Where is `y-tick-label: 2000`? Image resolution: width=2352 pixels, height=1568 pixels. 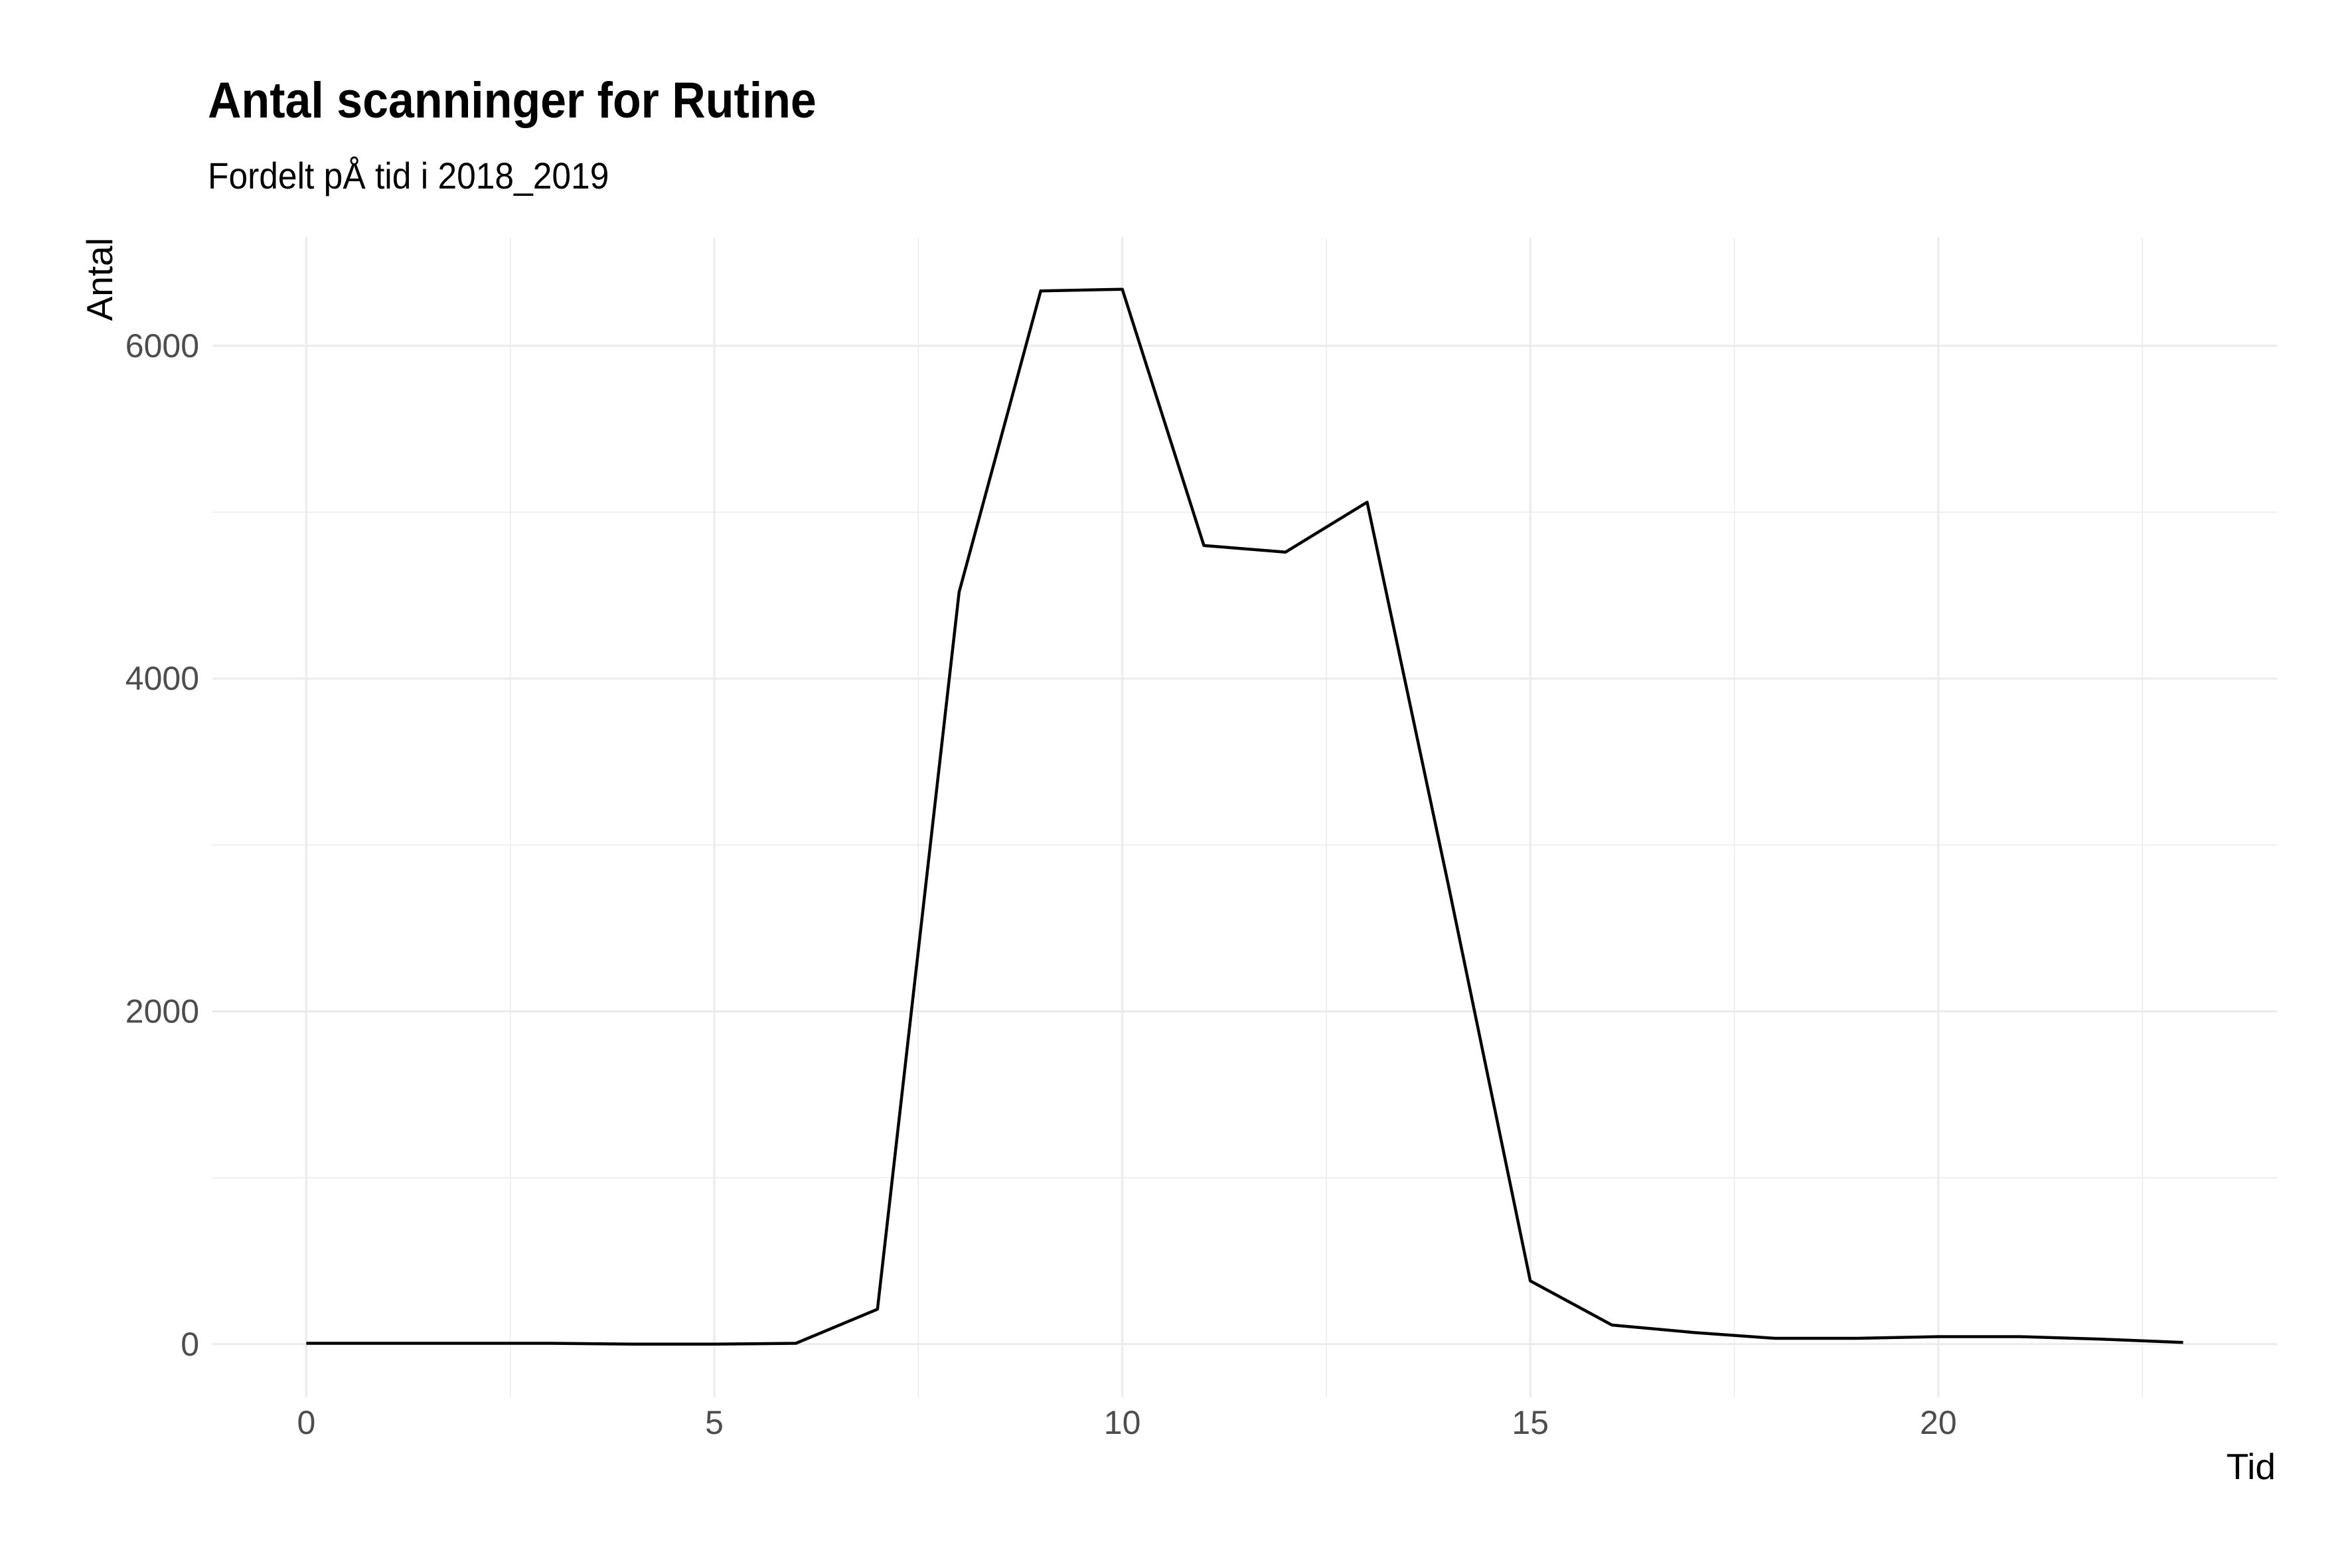
y-tick-label: 2000 is located at coordinates (162, 1012).